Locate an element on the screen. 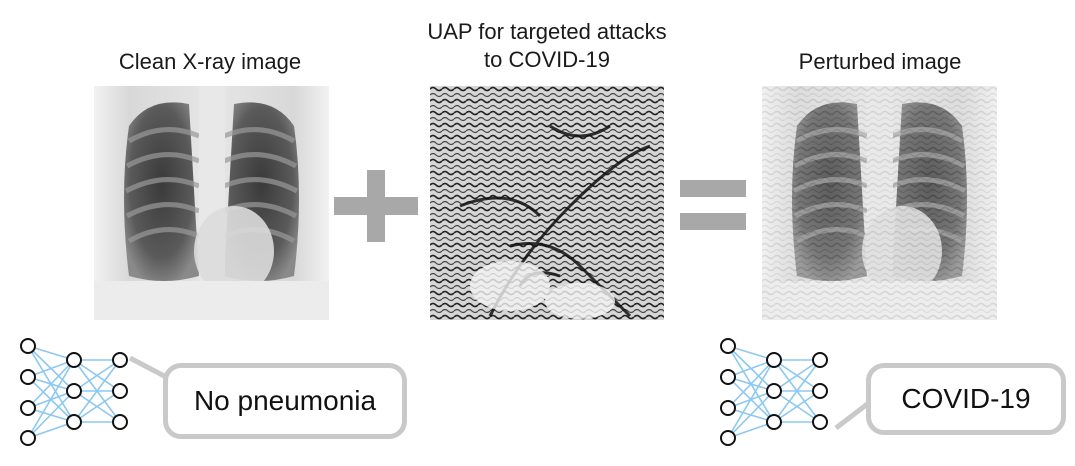  prediction-bubble-perturbed: COVID-19 is located at coordinates (966, 399).